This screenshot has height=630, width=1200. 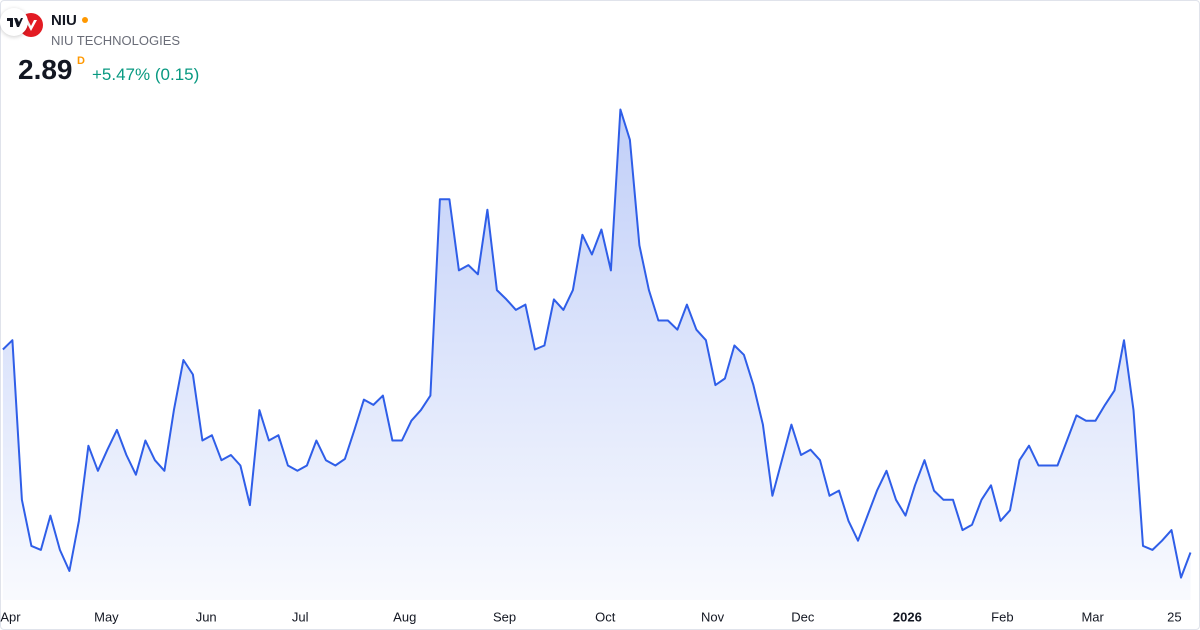 I want to click on tv-logo, so click(x=14, y=22).